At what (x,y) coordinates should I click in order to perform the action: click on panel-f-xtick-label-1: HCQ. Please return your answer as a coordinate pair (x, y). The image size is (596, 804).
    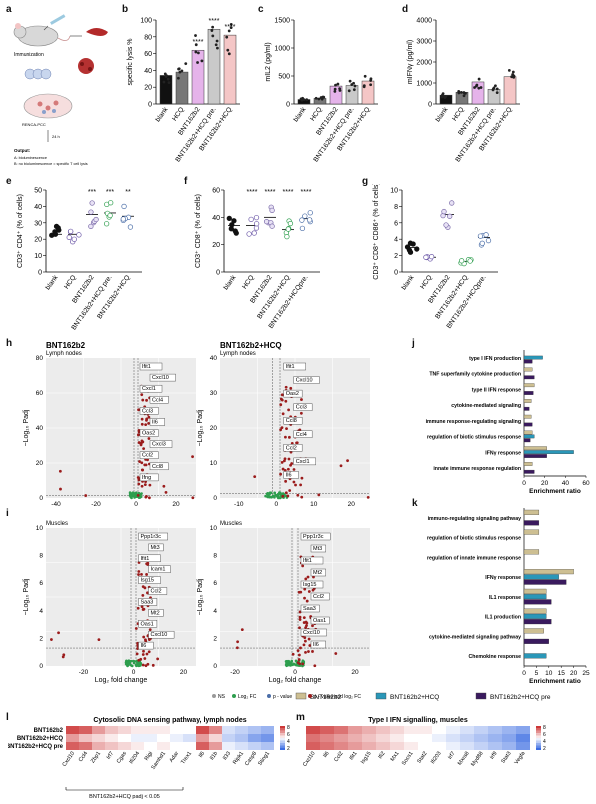
    Looking at the image, I should click on (248, 282).